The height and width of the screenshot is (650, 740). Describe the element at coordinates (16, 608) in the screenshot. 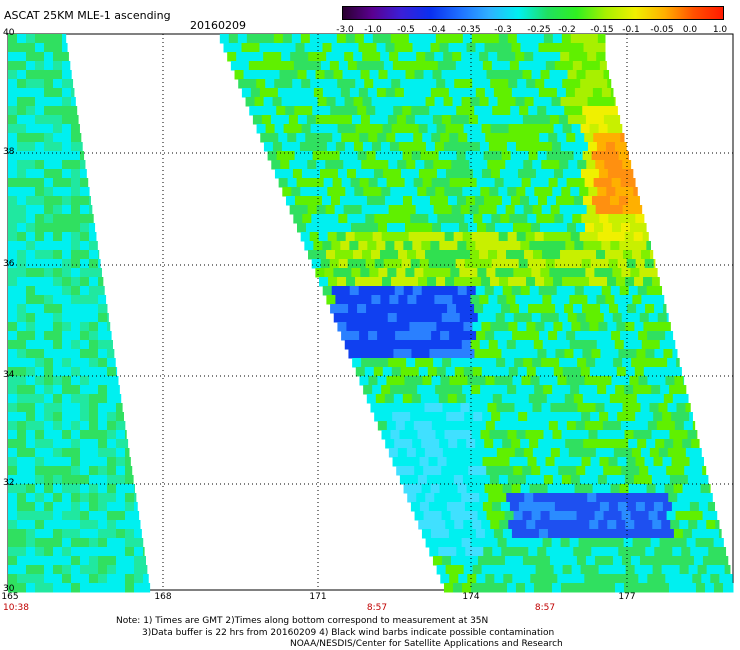

I see `time-label: 10:38` at that location.